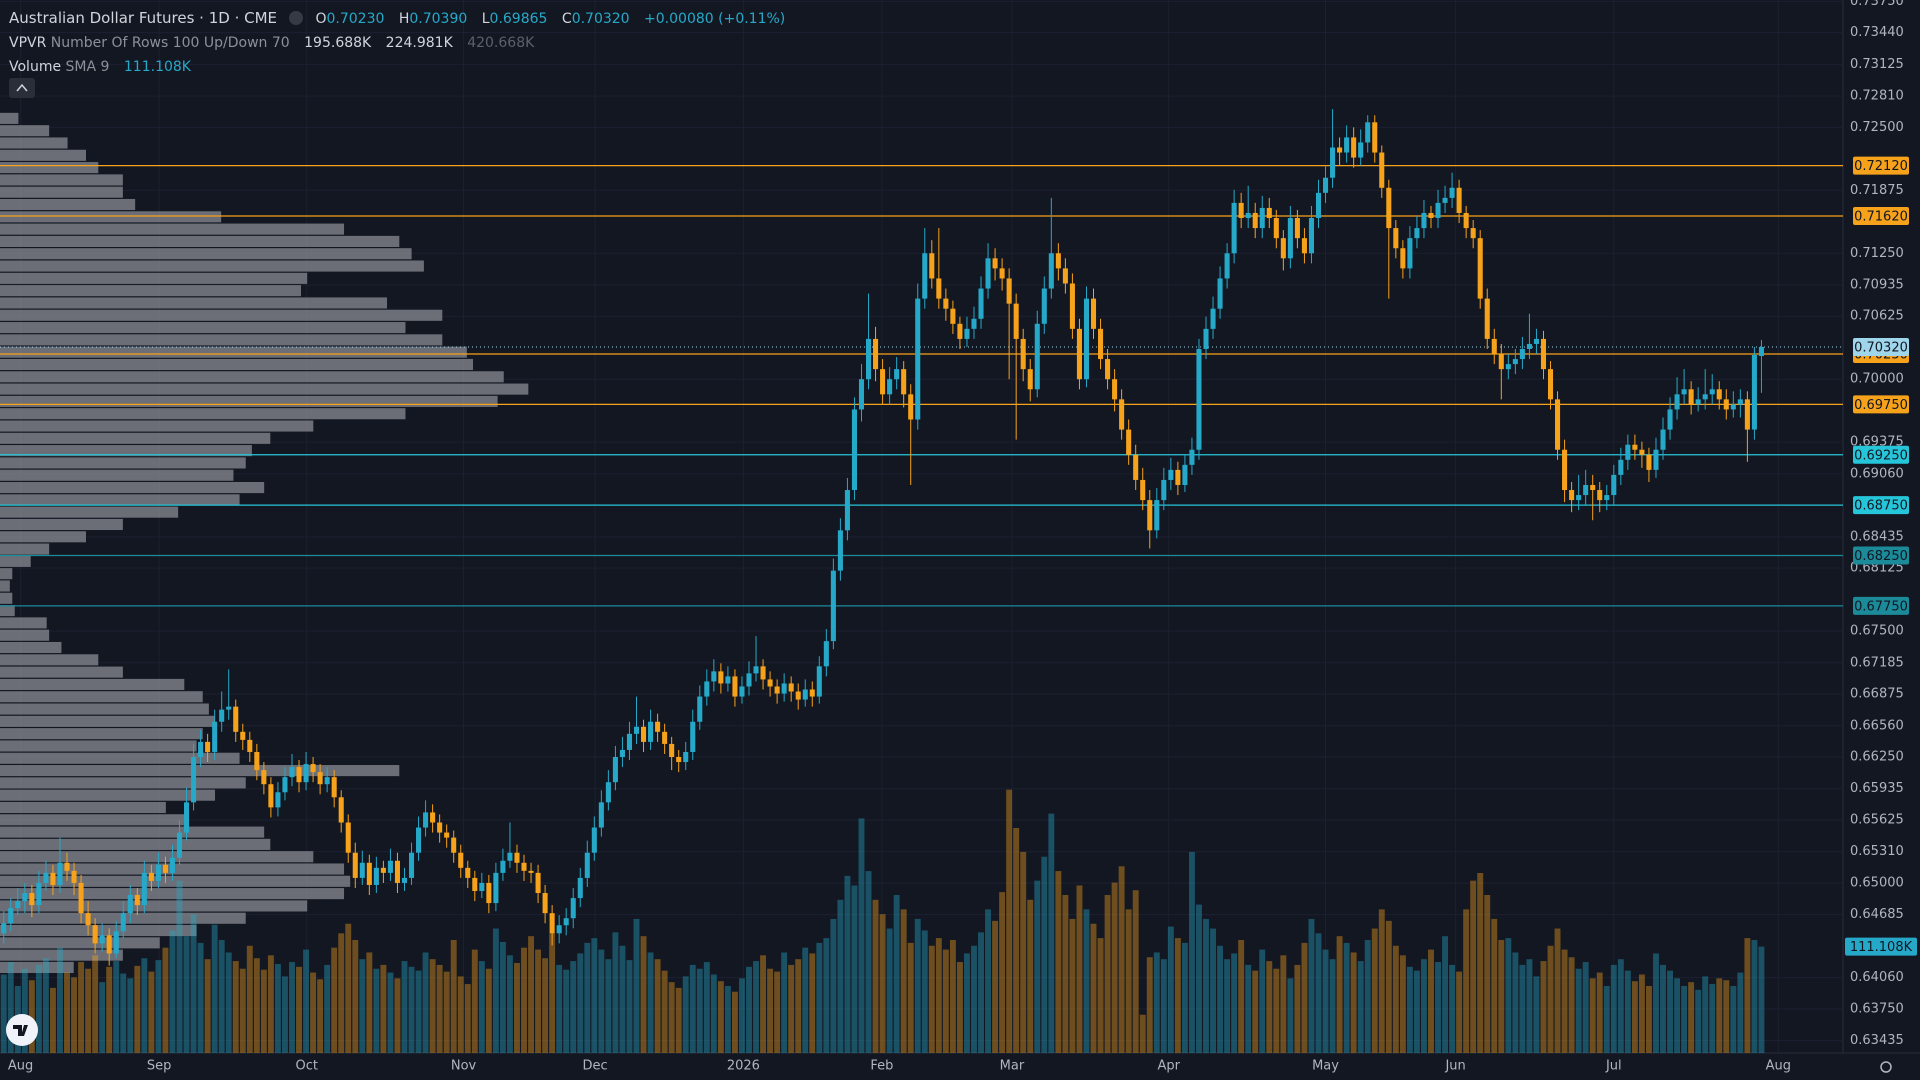 The image size is (1920, 1080). I want to click on collapse-button, so click(22, 88).